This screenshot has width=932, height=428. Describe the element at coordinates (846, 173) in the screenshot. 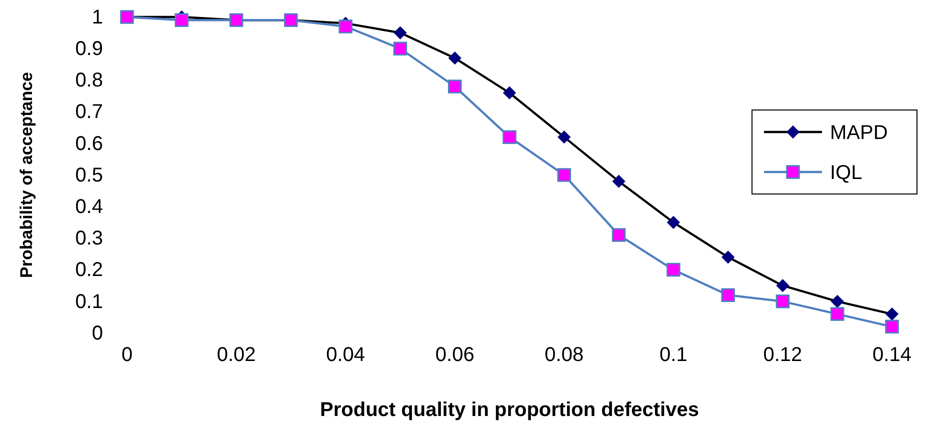

I see `legend-label: IQL` at that location.